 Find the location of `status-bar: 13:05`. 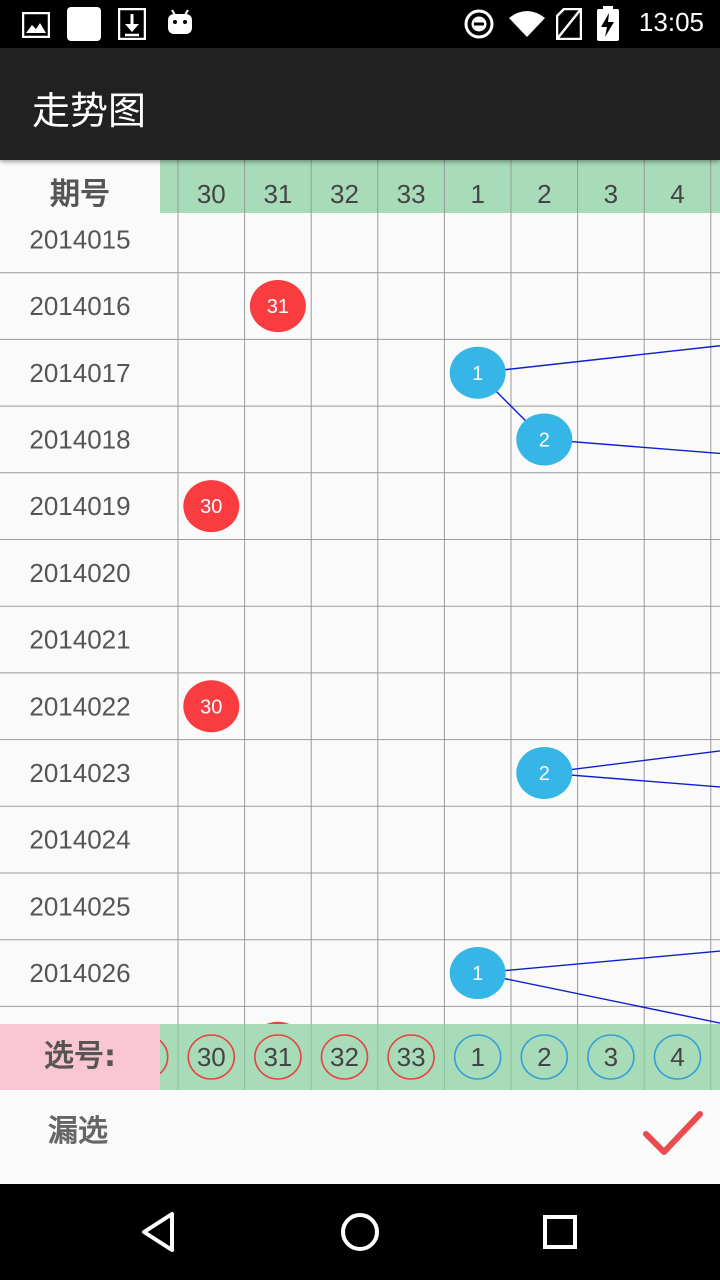

status-bar: 13:05 is located at coordinates (360, 24).